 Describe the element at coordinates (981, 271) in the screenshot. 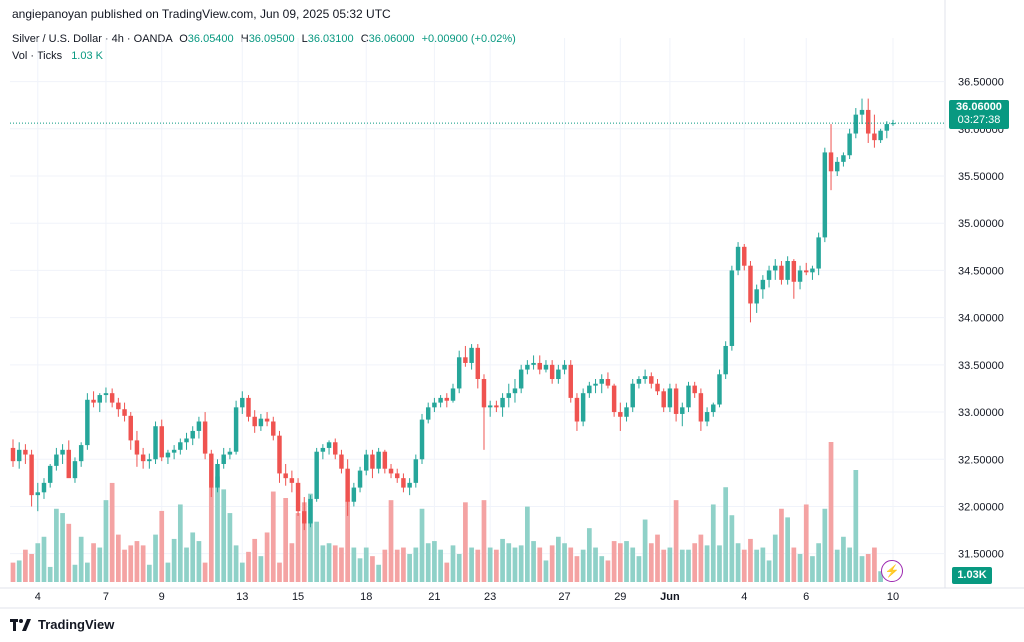

I see `y-tick-label: 34.50000` at that location.